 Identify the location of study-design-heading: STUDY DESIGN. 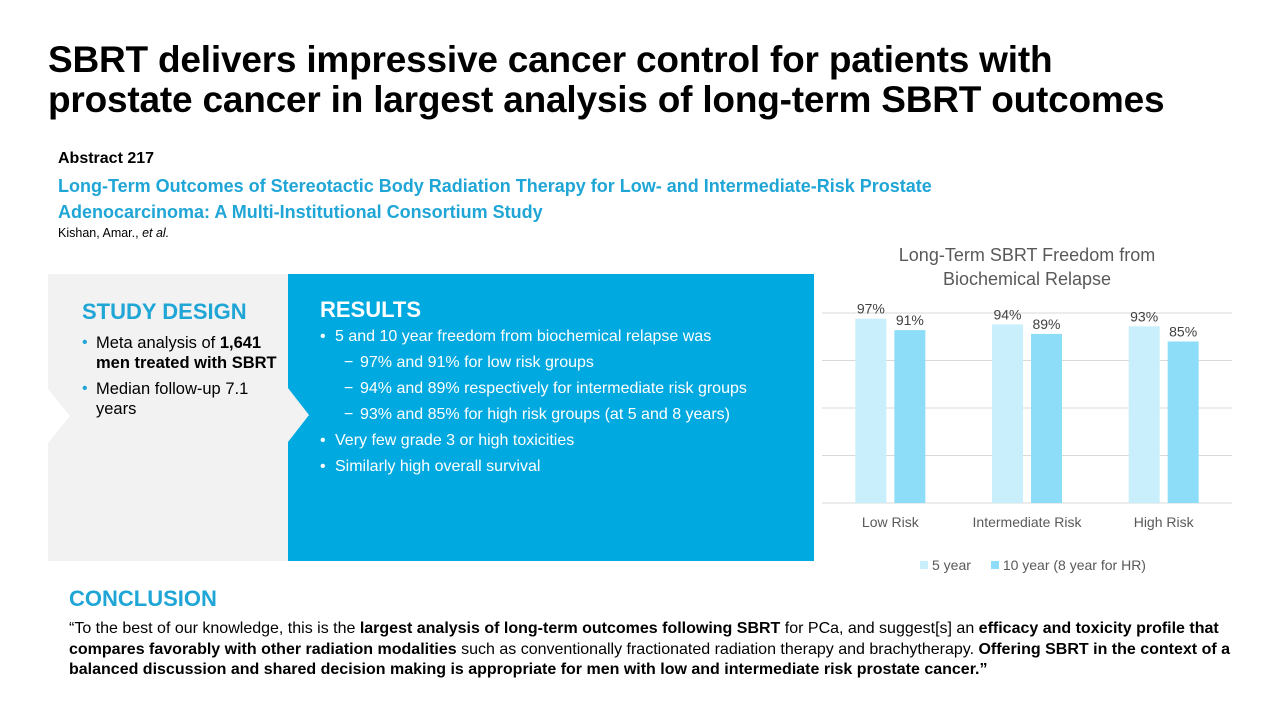
(164, 311).